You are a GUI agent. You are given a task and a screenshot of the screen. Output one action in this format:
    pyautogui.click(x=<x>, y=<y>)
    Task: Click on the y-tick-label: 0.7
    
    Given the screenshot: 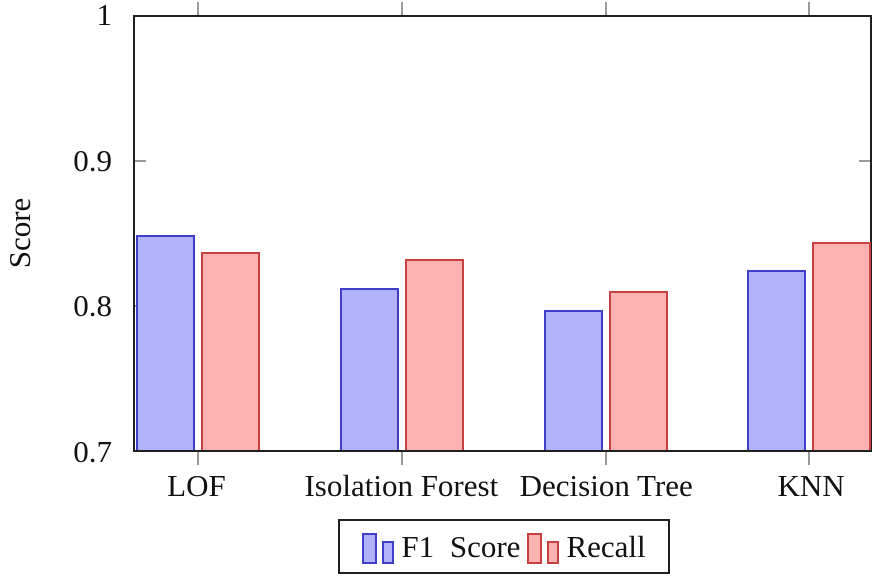 What is the action you would take?
    pyautogui.click(x=92, y=451)
    